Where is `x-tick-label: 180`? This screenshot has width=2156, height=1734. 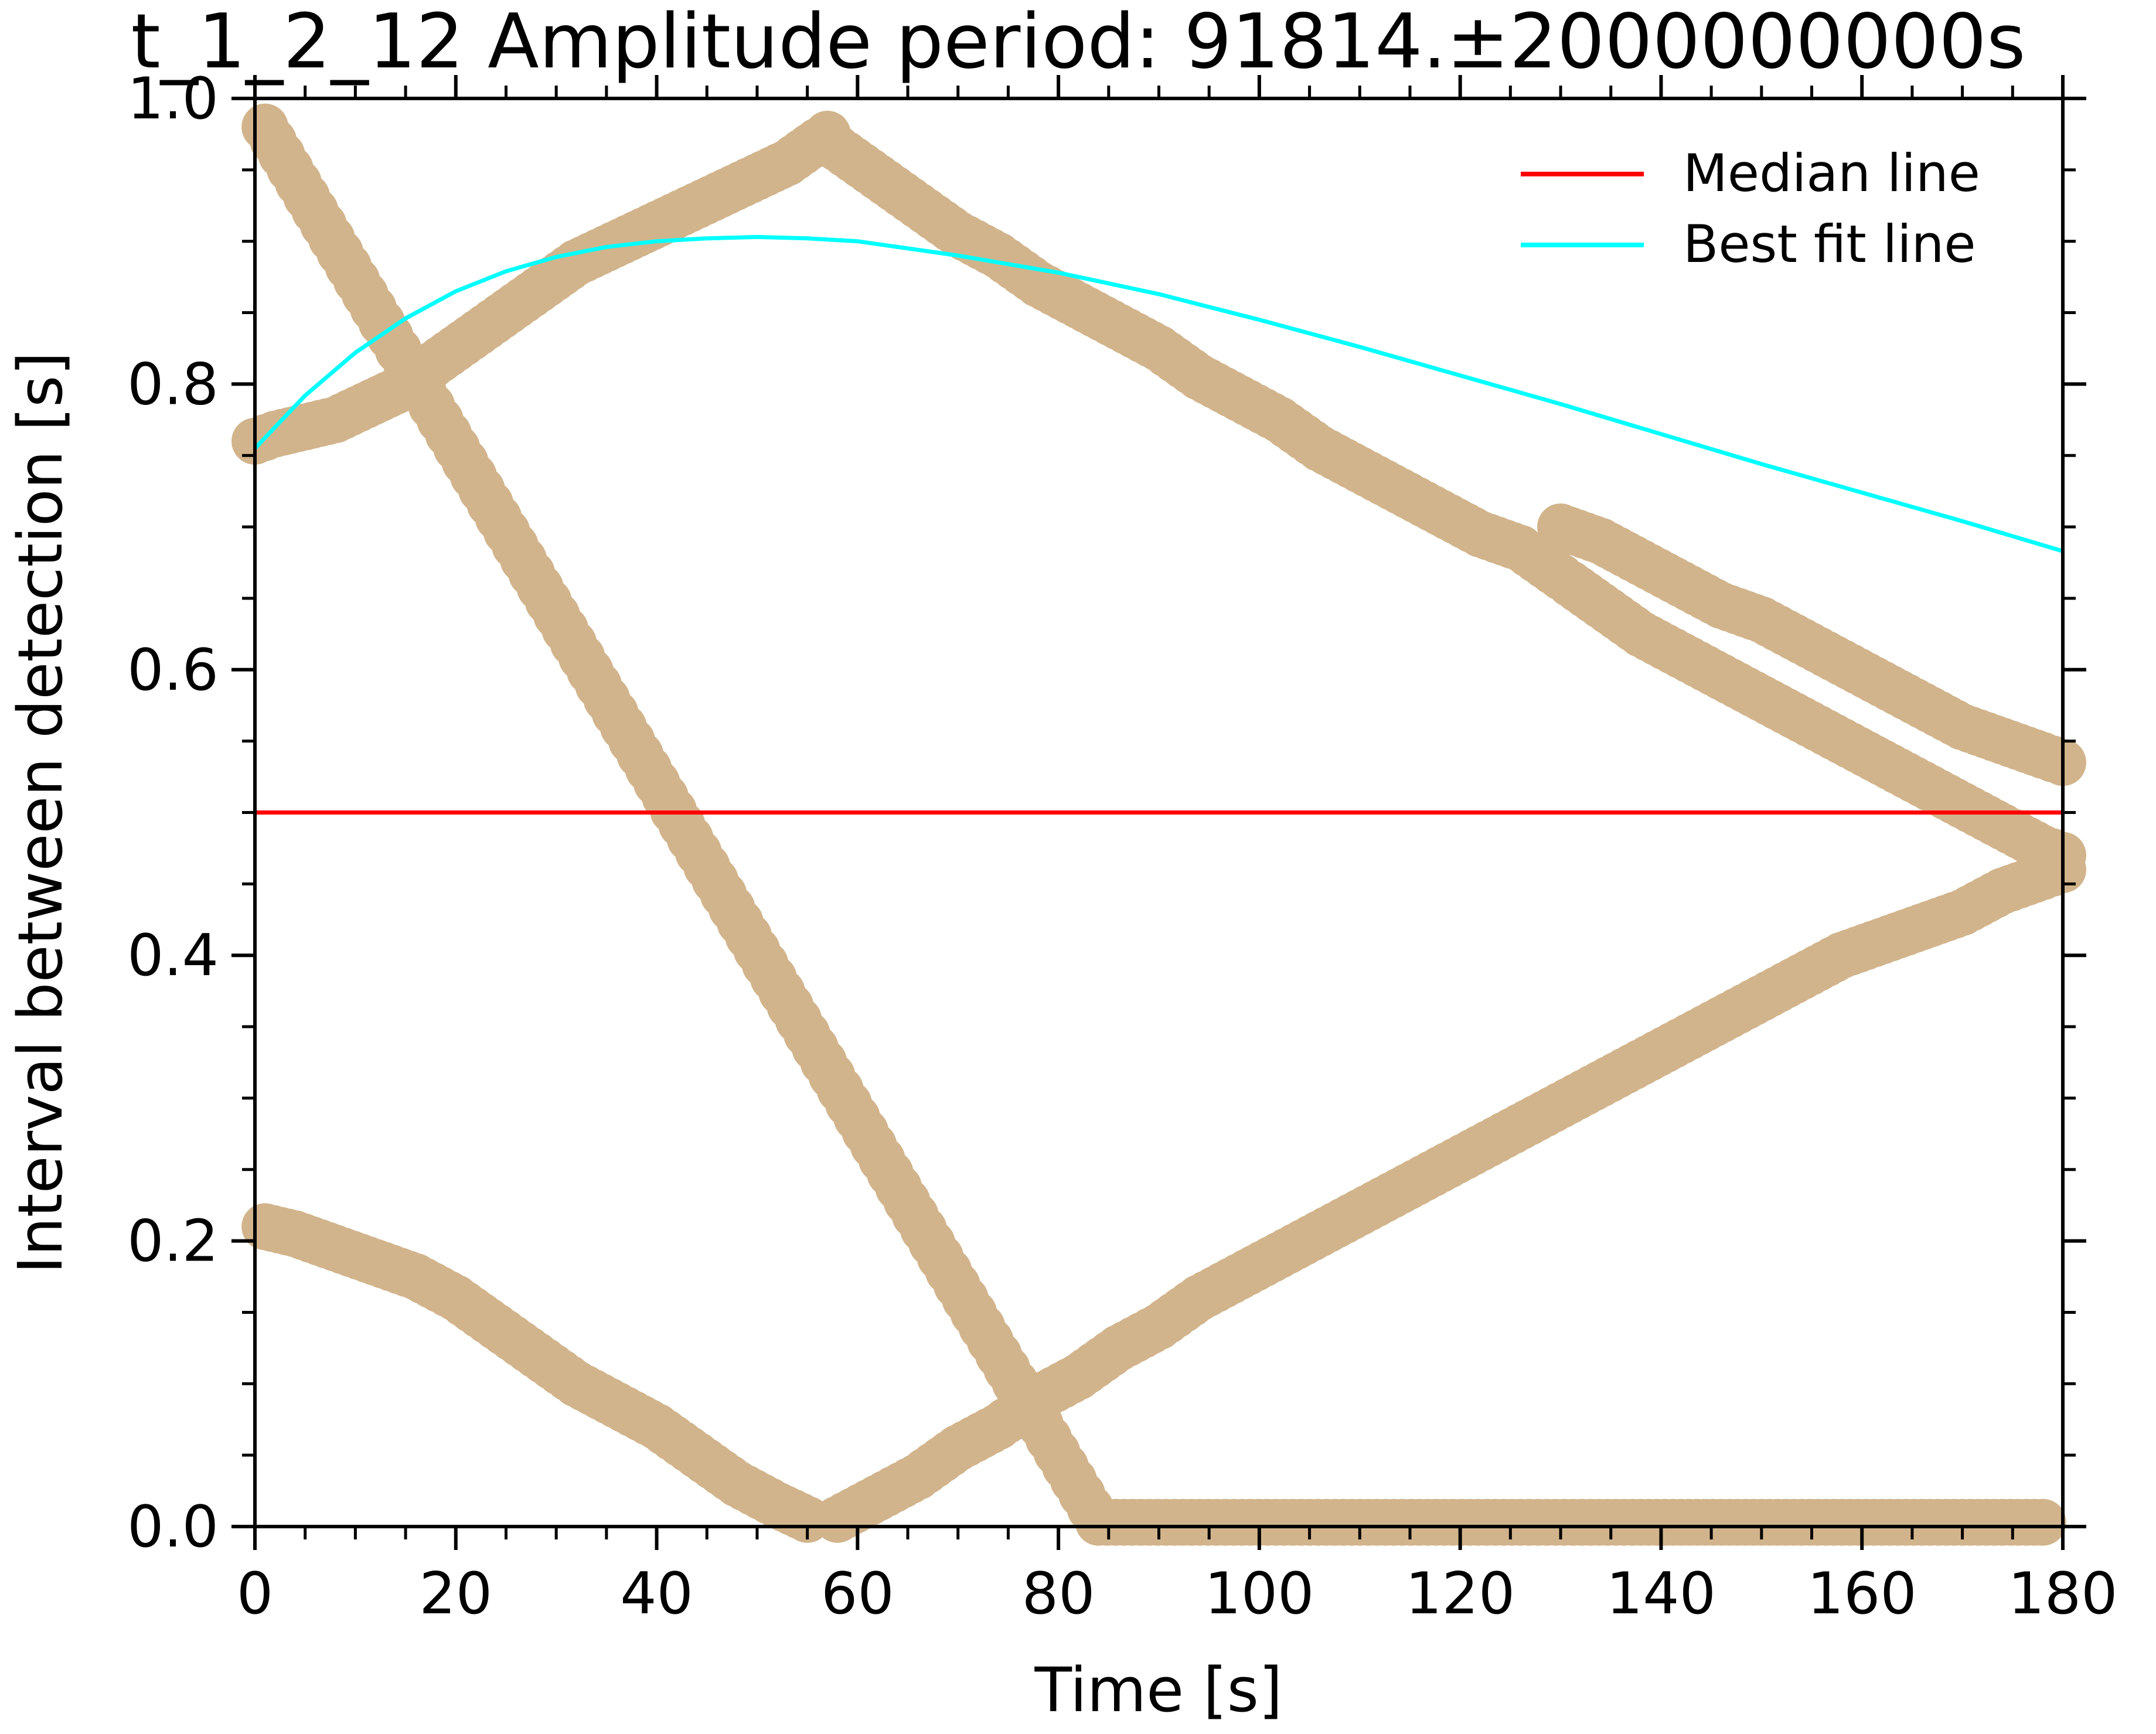 x-tick-label: 180 is located at coordinates (2062, 1594).